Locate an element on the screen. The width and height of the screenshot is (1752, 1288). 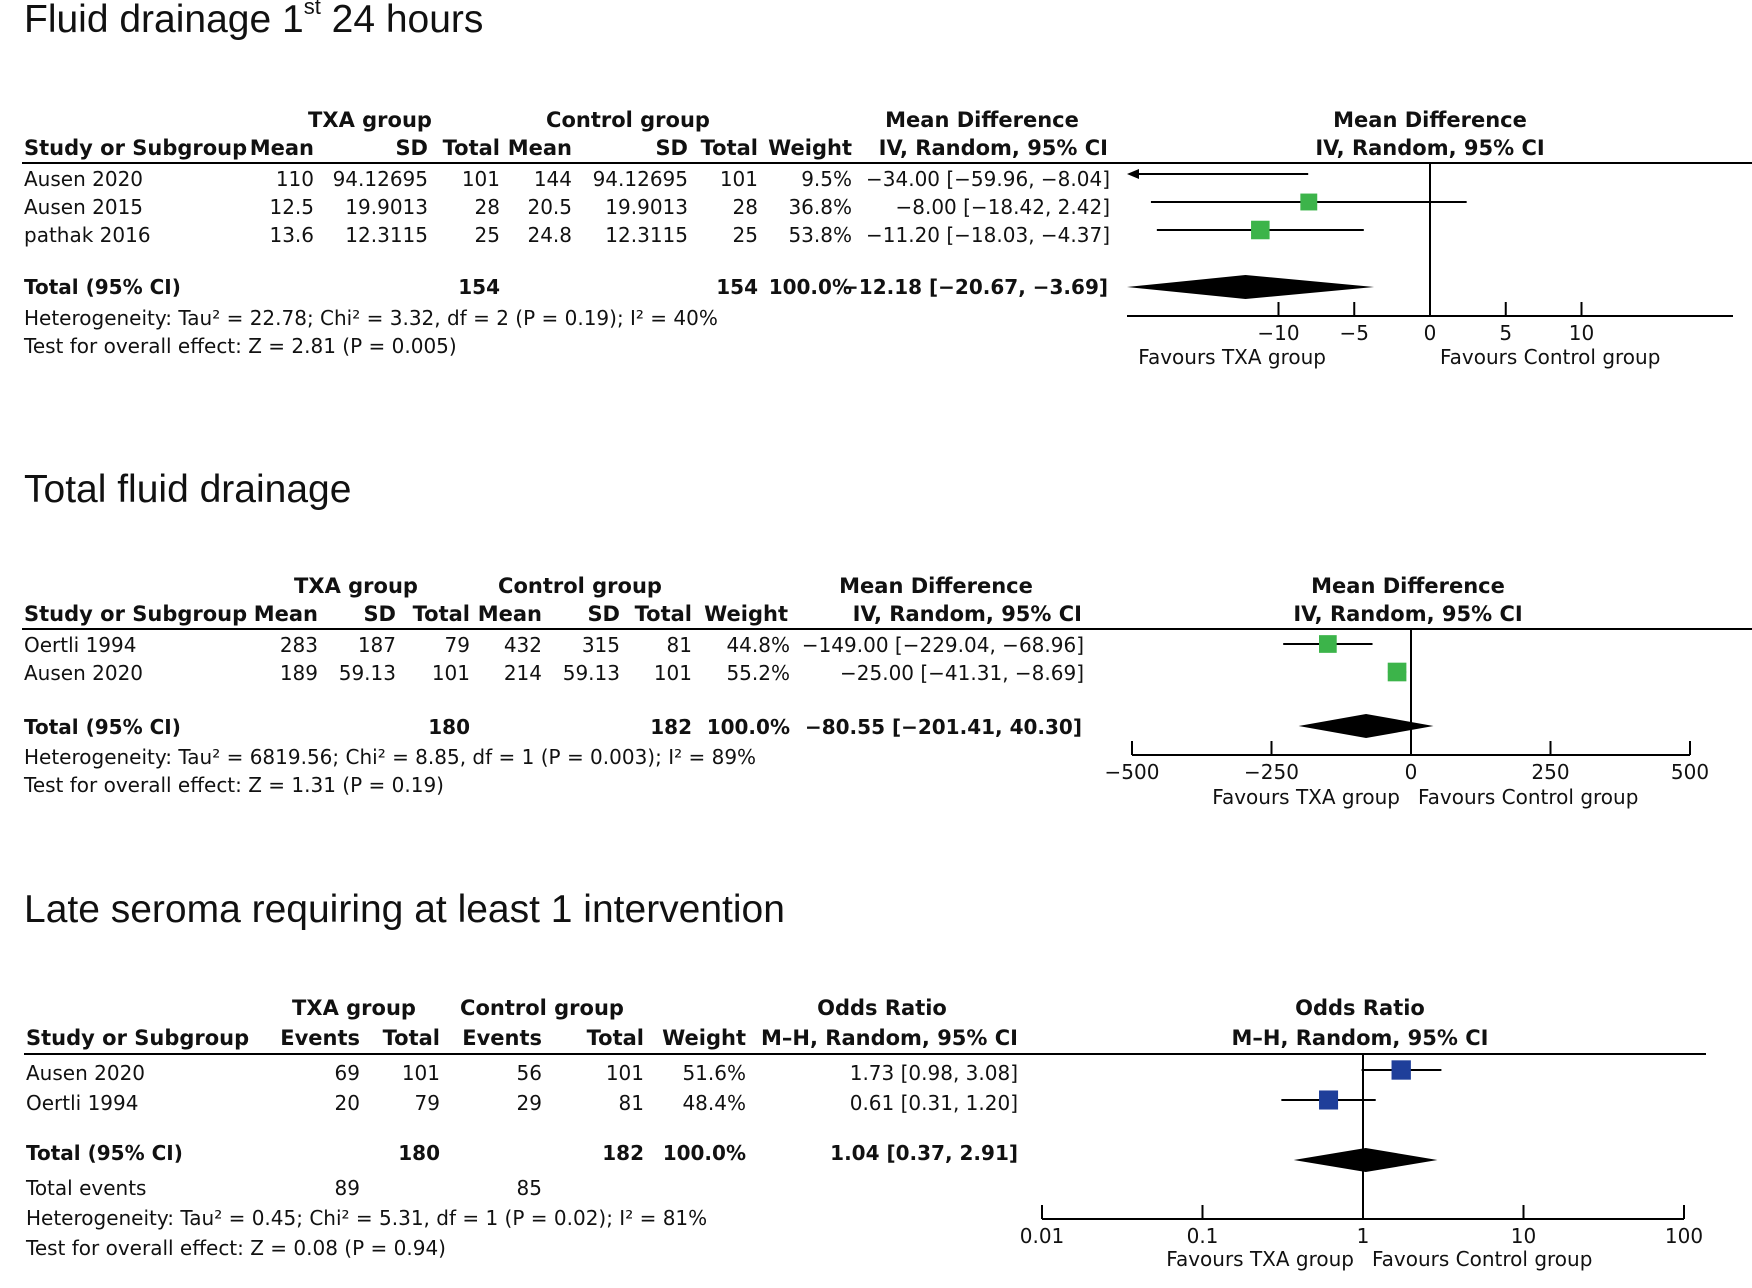
x-tick-label: 5 is located at coordinates (1505, 333).